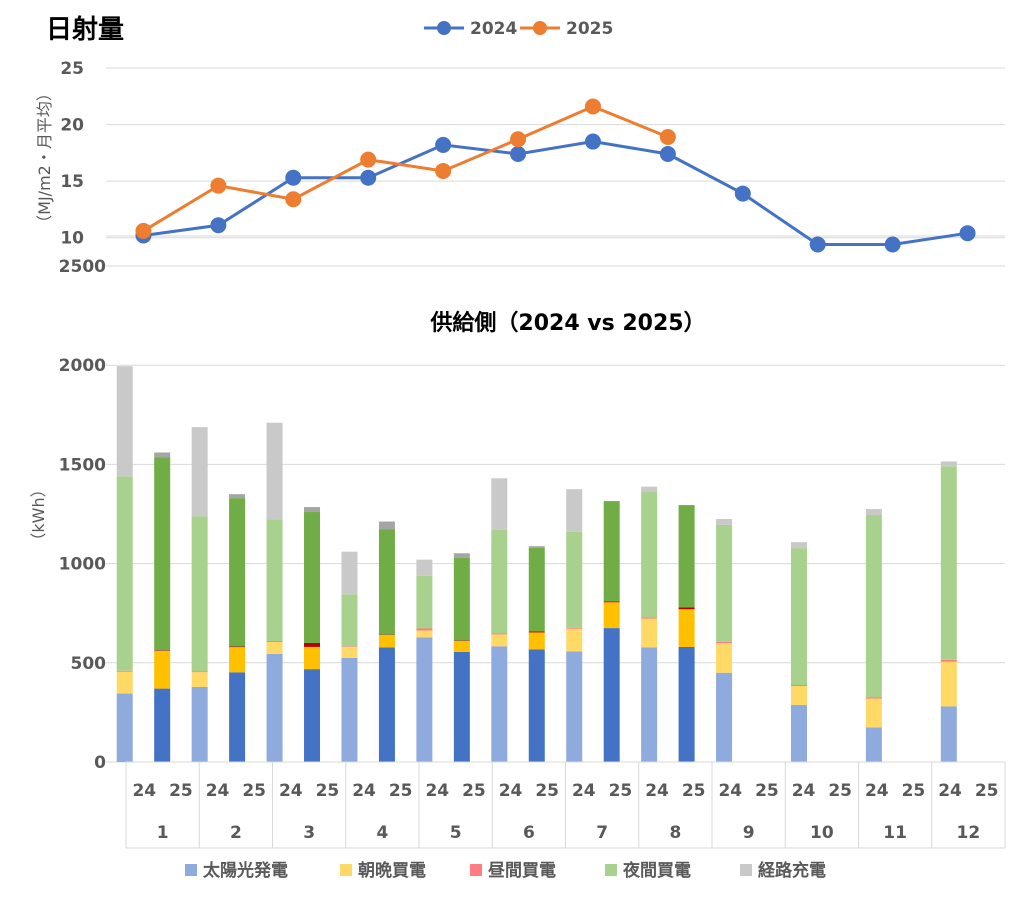 The width and height of the screenshot is (1024, 900). Describe the element at coordinates (82, 267) in the screenshot. I see `bar-y-tick-label: 2500` at that location.